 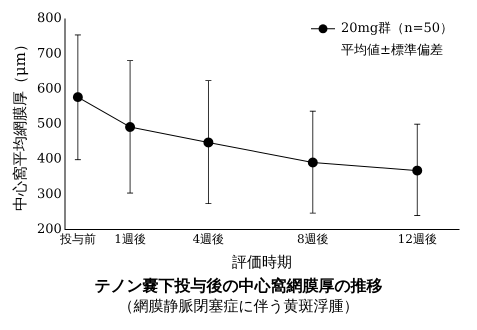 What do you see at coordinates (397, 28) in the screenshot?
I see `legend-label: 20mg群（n=50）` at bounding box center [397, 28].